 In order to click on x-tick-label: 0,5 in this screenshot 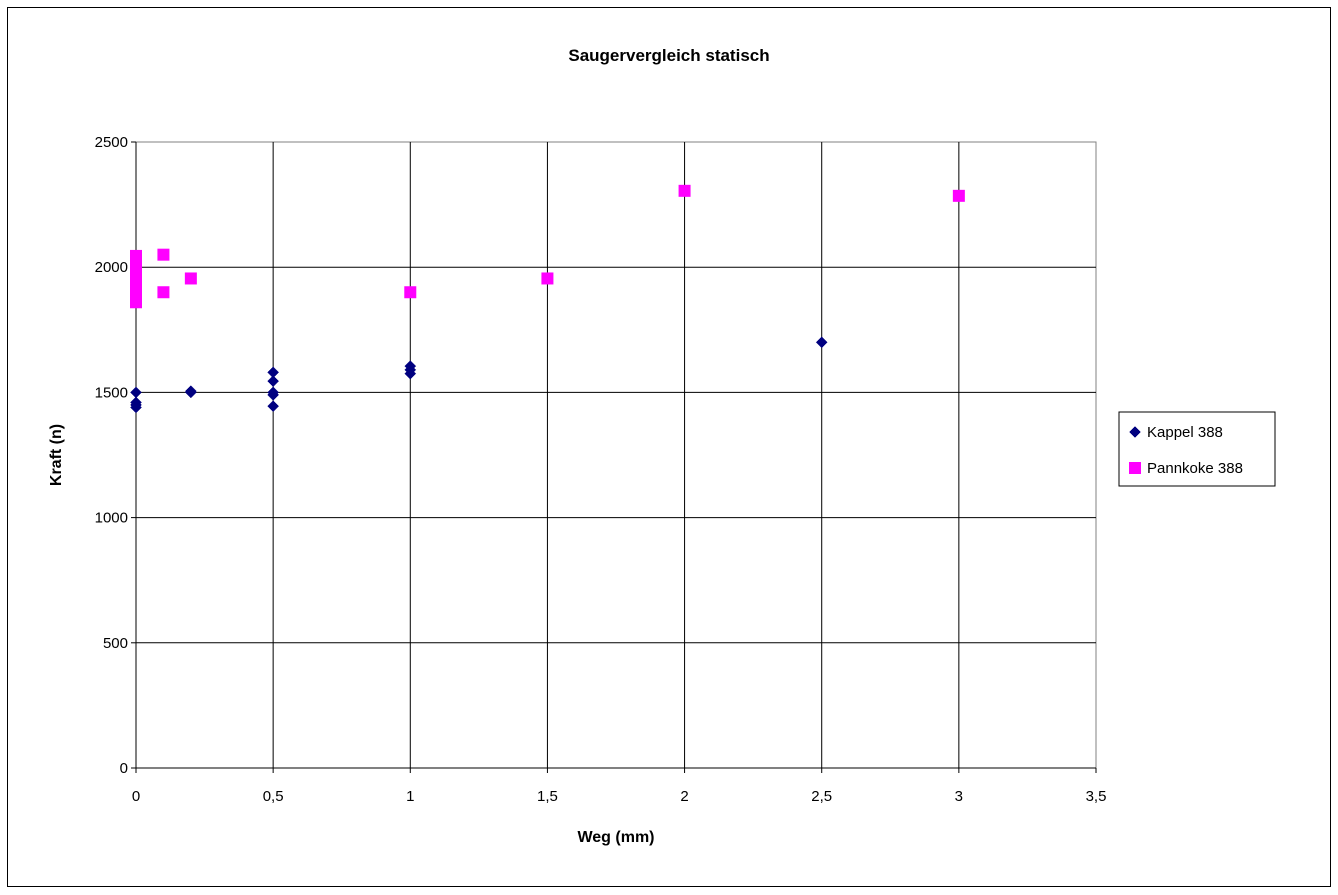, I will do `click(273, 796)`.